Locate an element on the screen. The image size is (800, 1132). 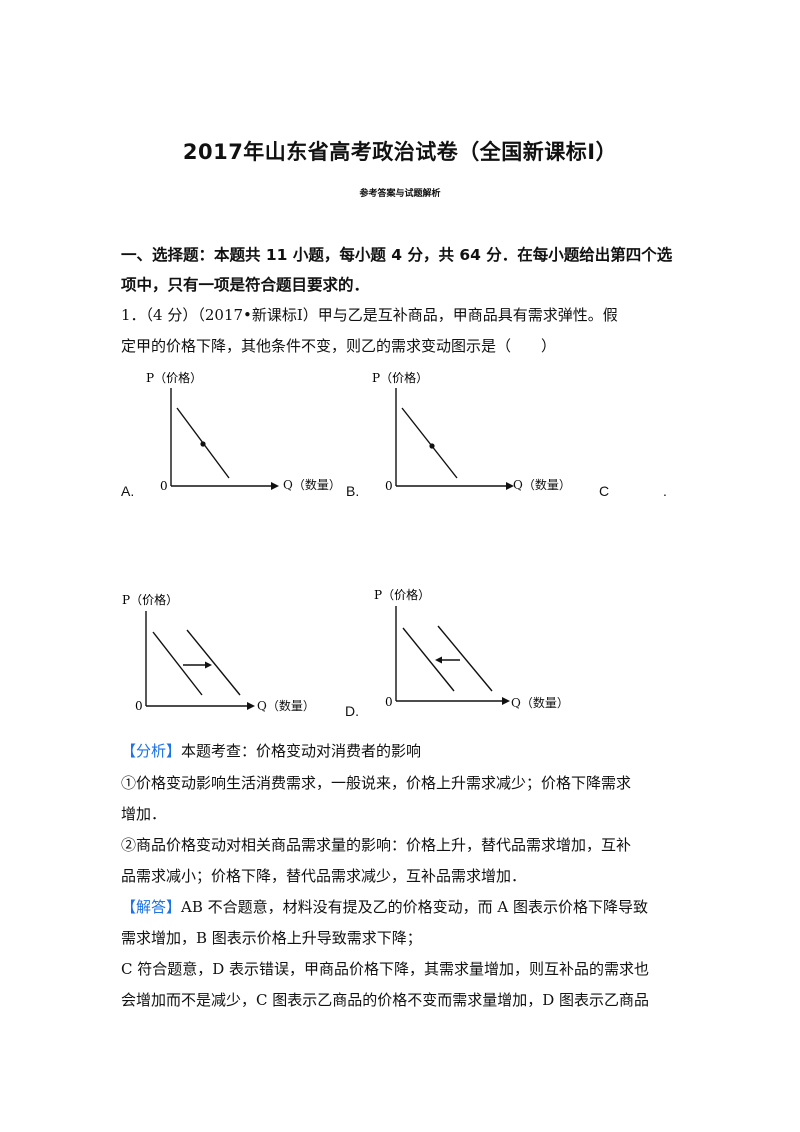
analysis-tag: 【分析】 is located at coordinates (151, 751).